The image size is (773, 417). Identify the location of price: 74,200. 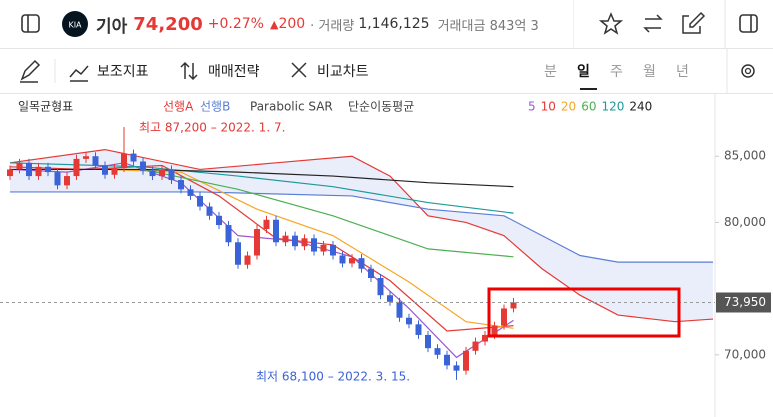
(168, 24).